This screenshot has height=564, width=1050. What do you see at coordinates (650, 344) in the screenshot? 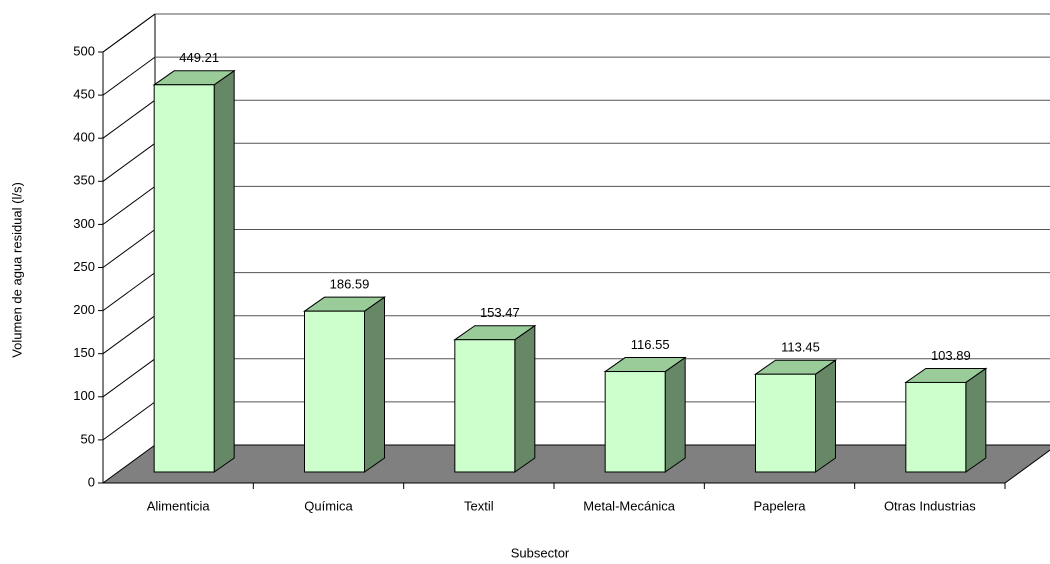
I see `data-label: 116.55` at bounding box center [650, 344].